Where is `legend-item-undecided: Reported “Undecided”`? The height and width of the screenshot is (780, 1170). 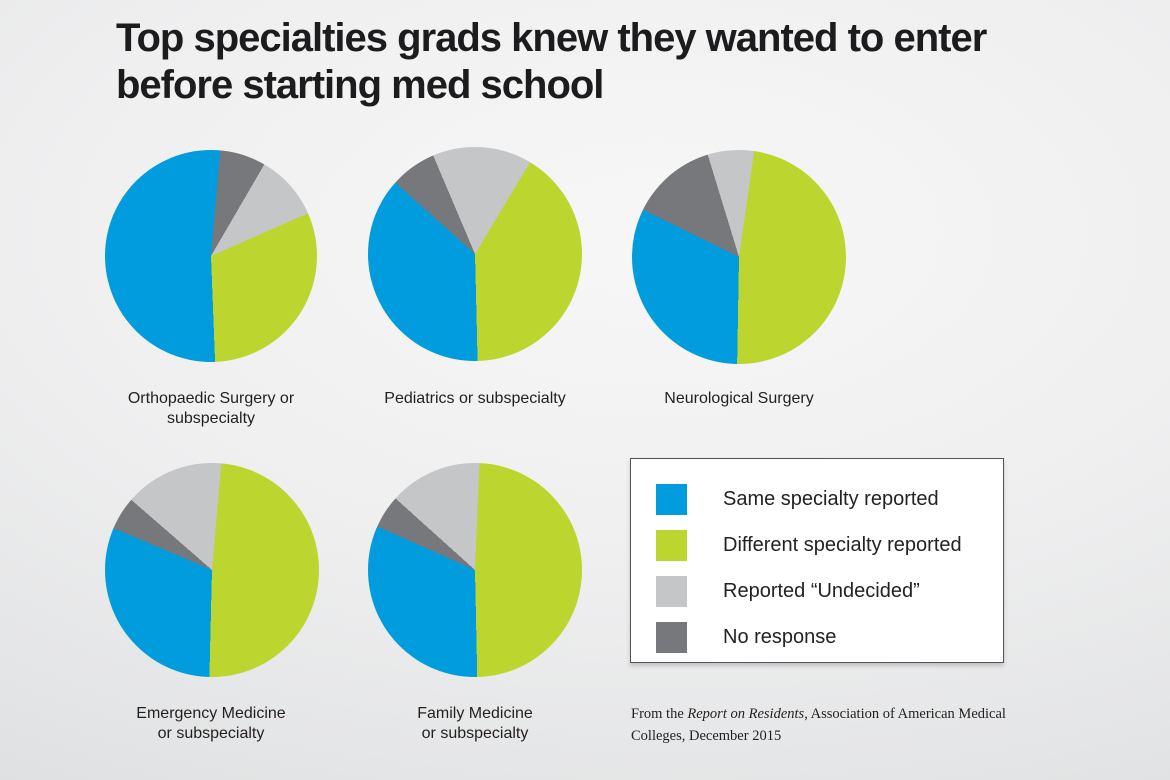 legend-item-undecided: Reported “Undecided” is located at coordinates (829, 591).